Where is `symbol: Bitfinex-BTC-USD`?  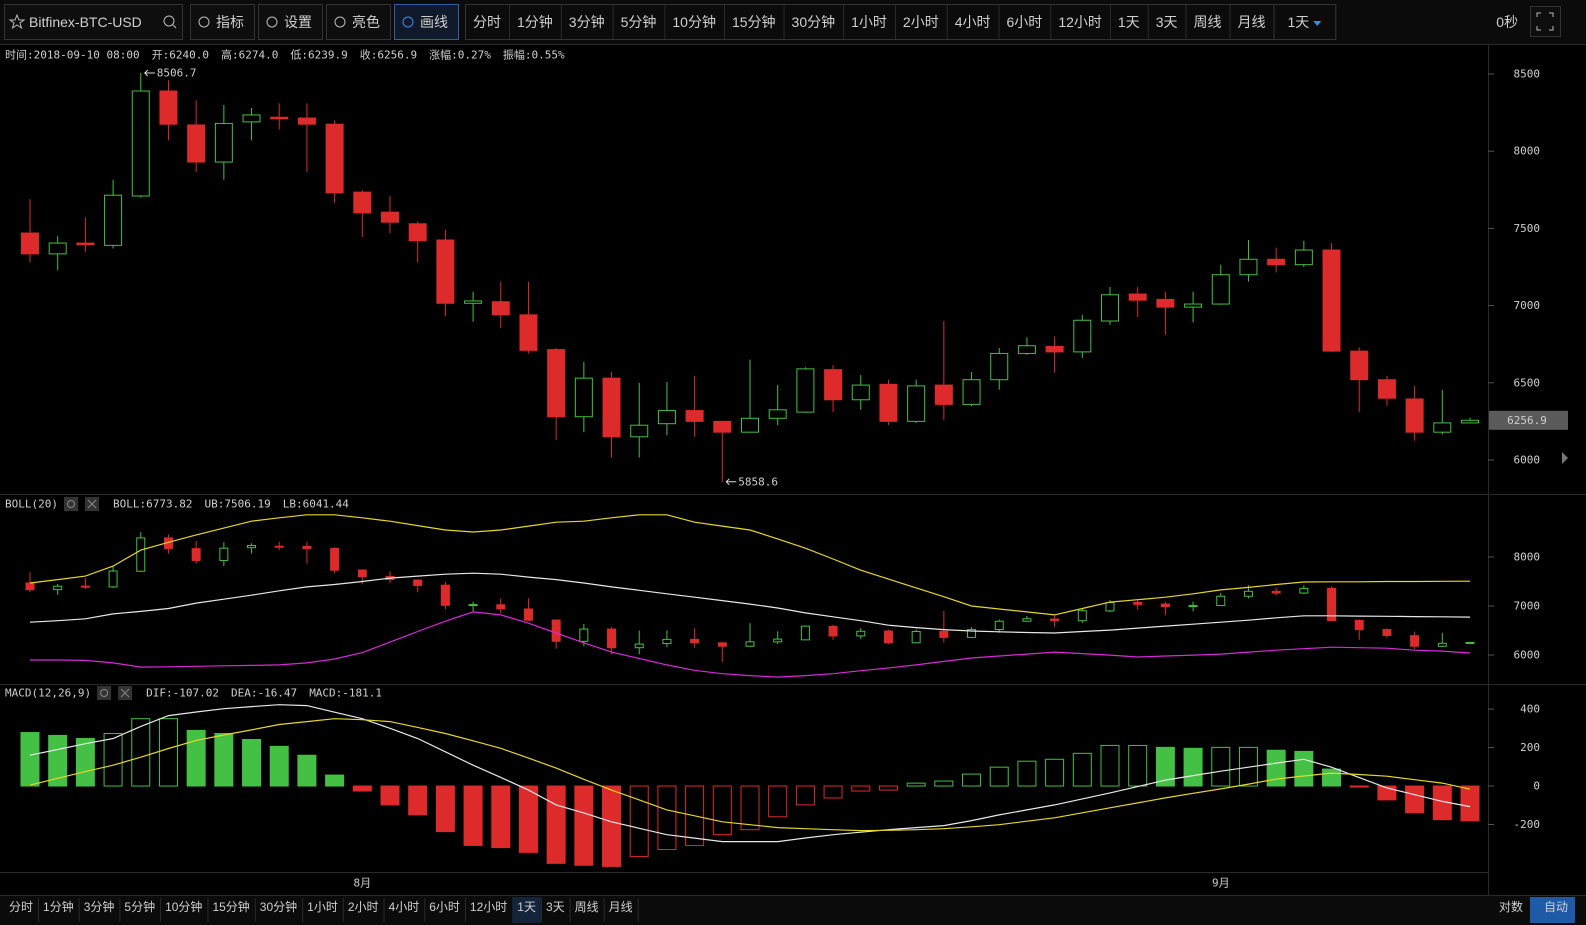
symbol: Bitfinex-BTC-USD is located at coordinates (85, 22).